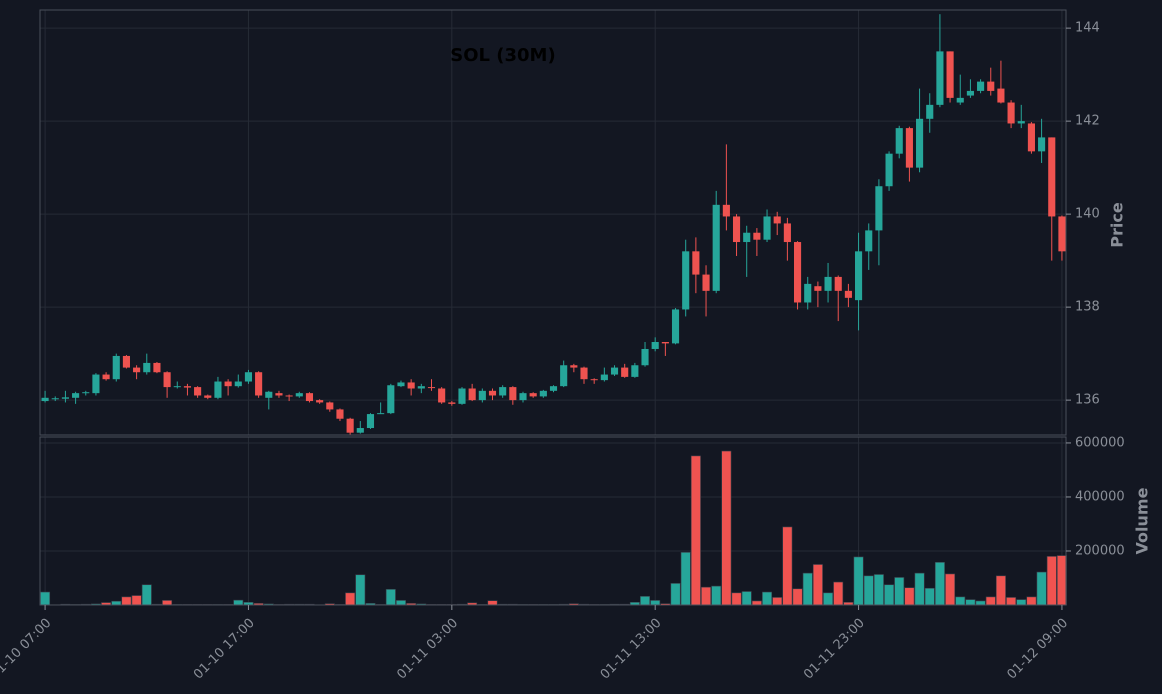 The image size is (1162, 694). I want to click on y-tick-label: 140, so click(1087, 214).